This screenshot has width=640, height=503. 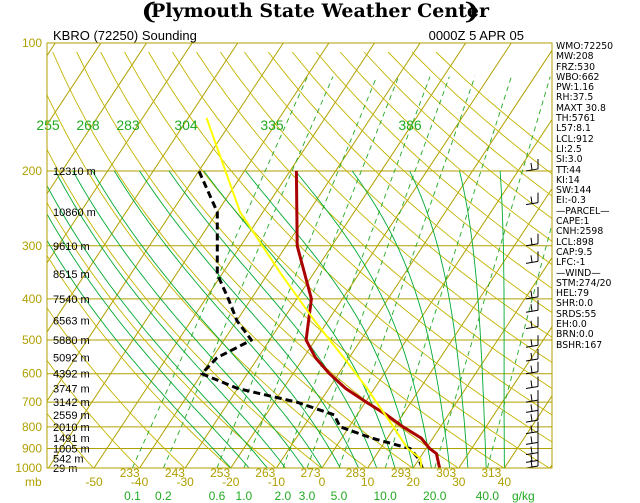 I want to click on pressure-tick-label: 600, so click(x=32, y=374).